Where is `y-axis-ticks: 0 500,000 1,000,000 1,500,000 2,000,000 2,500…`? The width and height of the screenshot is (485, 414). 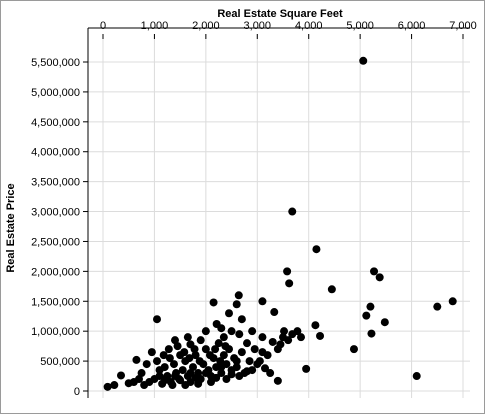 y-axis-ticks: 0 500,000 1,000,000 1,500,000 2,000,000 2,500… is located at coordinates (59, 227).